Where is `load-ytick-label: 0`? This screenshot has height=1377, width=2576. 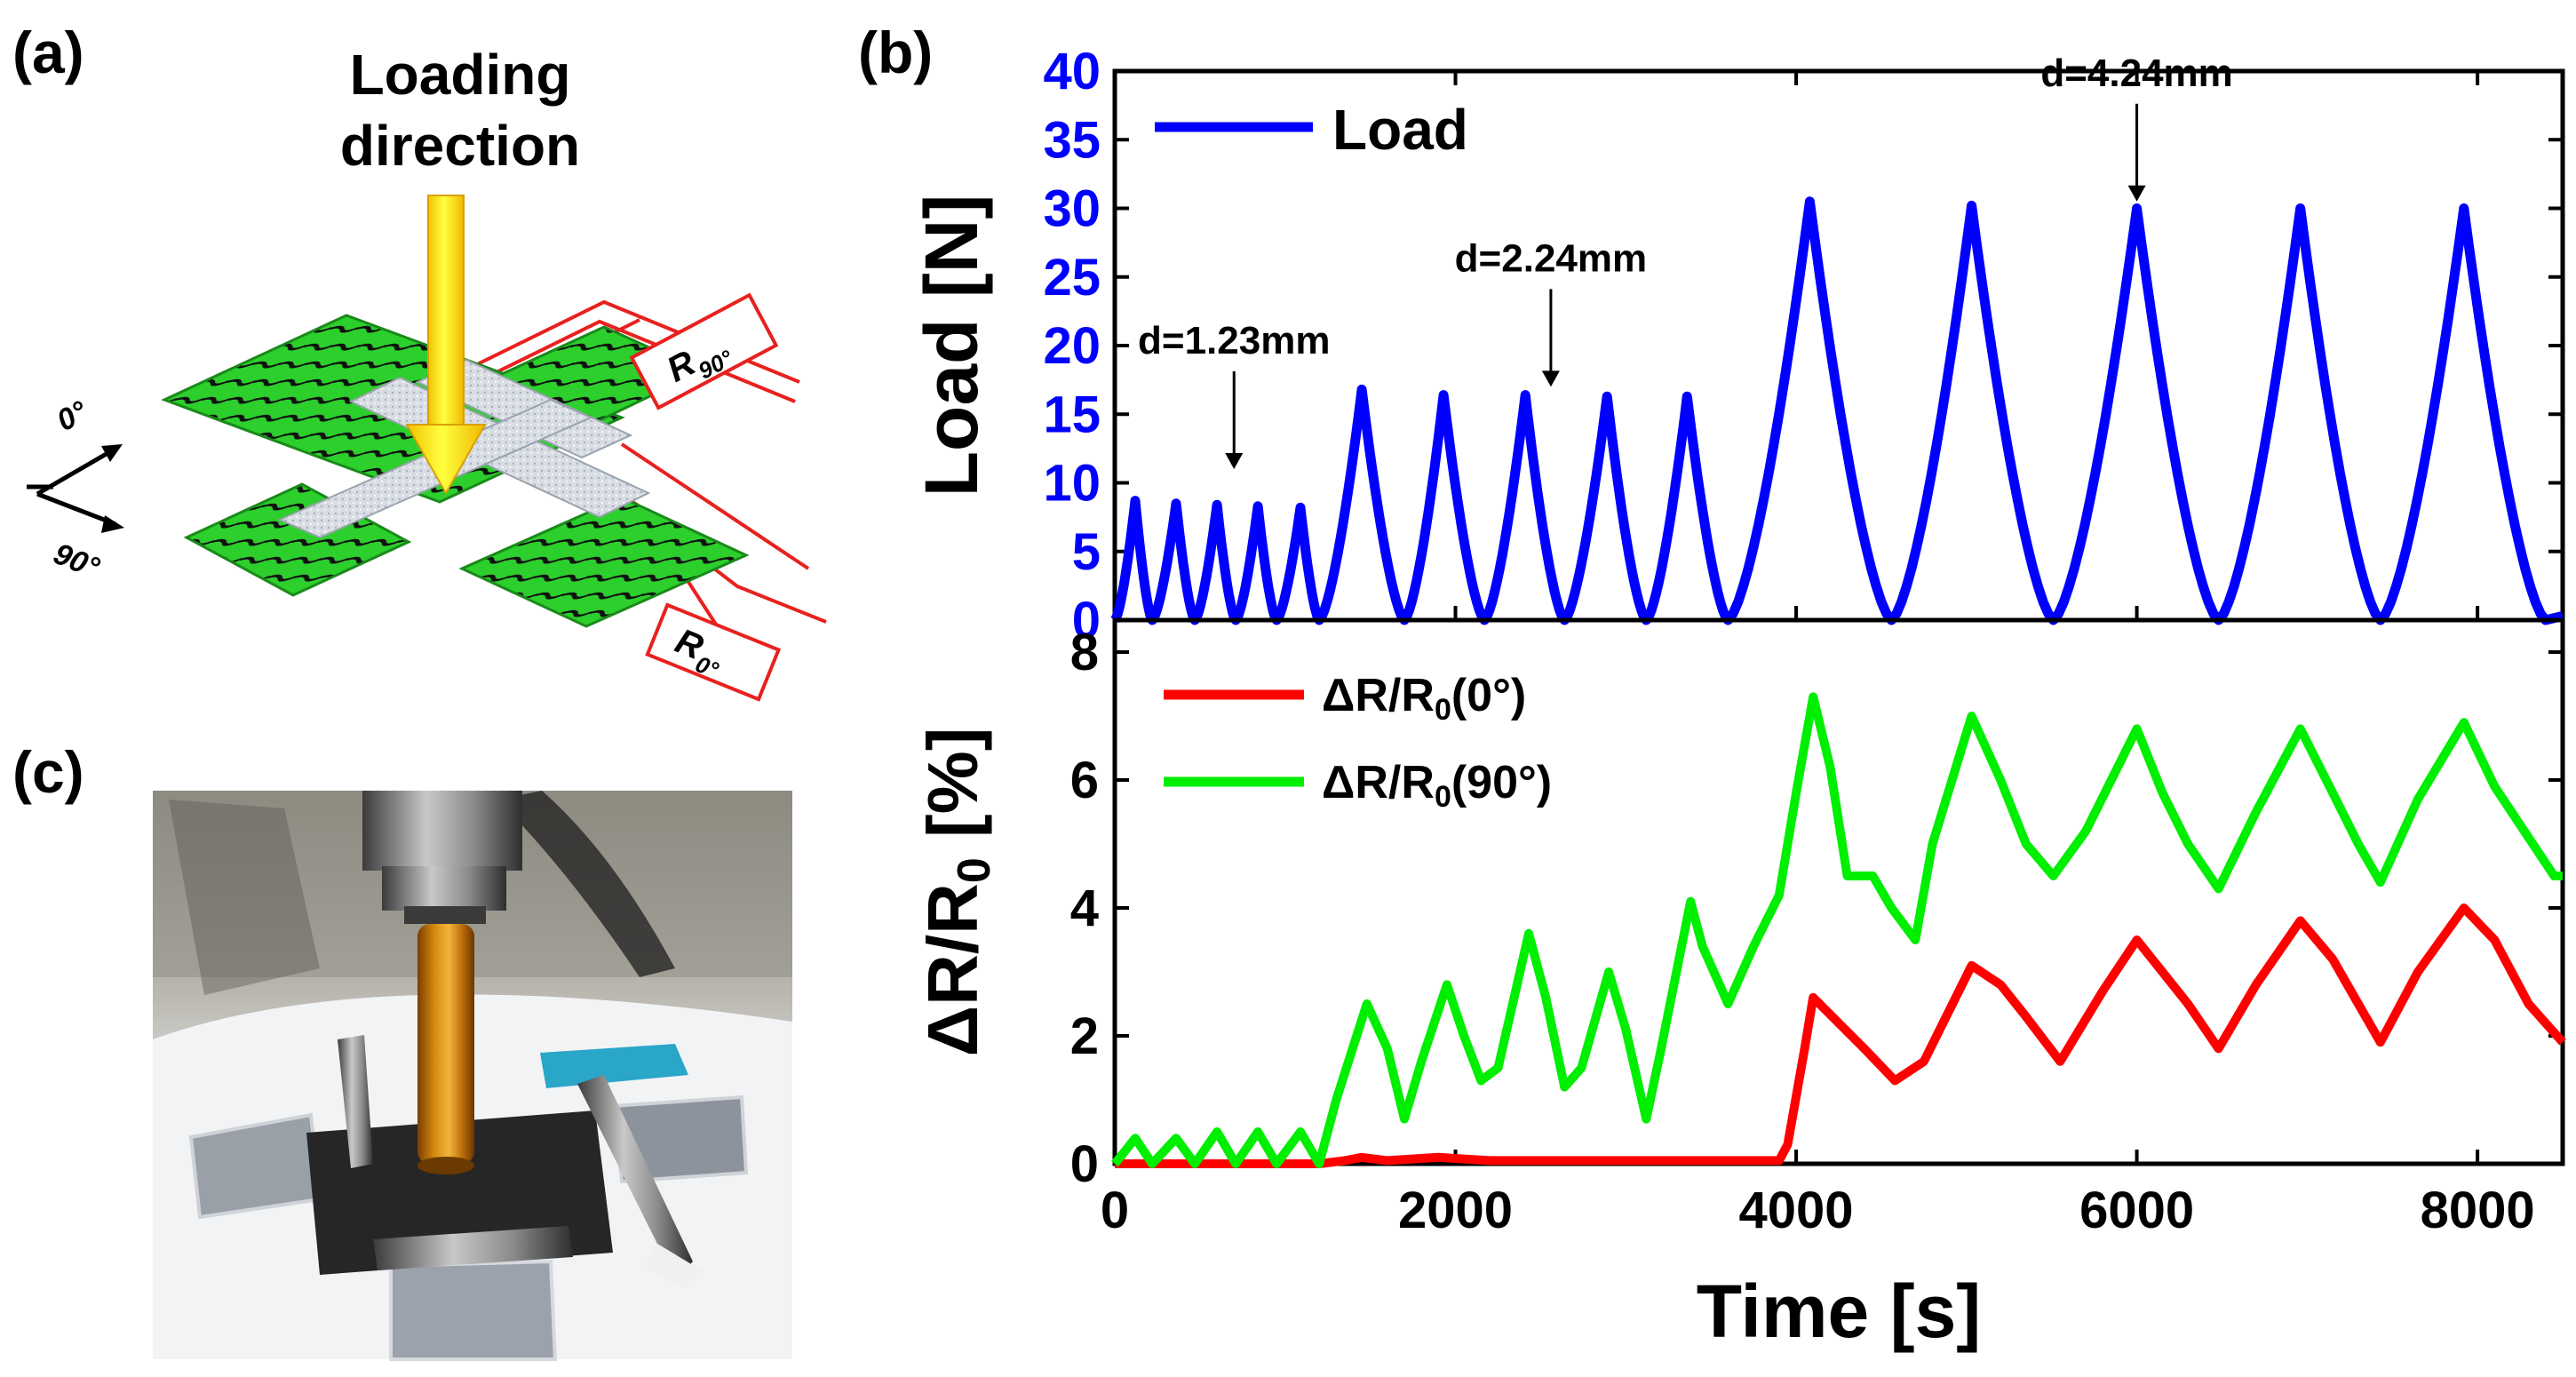 load-ytick-label: 0 is located at coordinates (1086, 620).